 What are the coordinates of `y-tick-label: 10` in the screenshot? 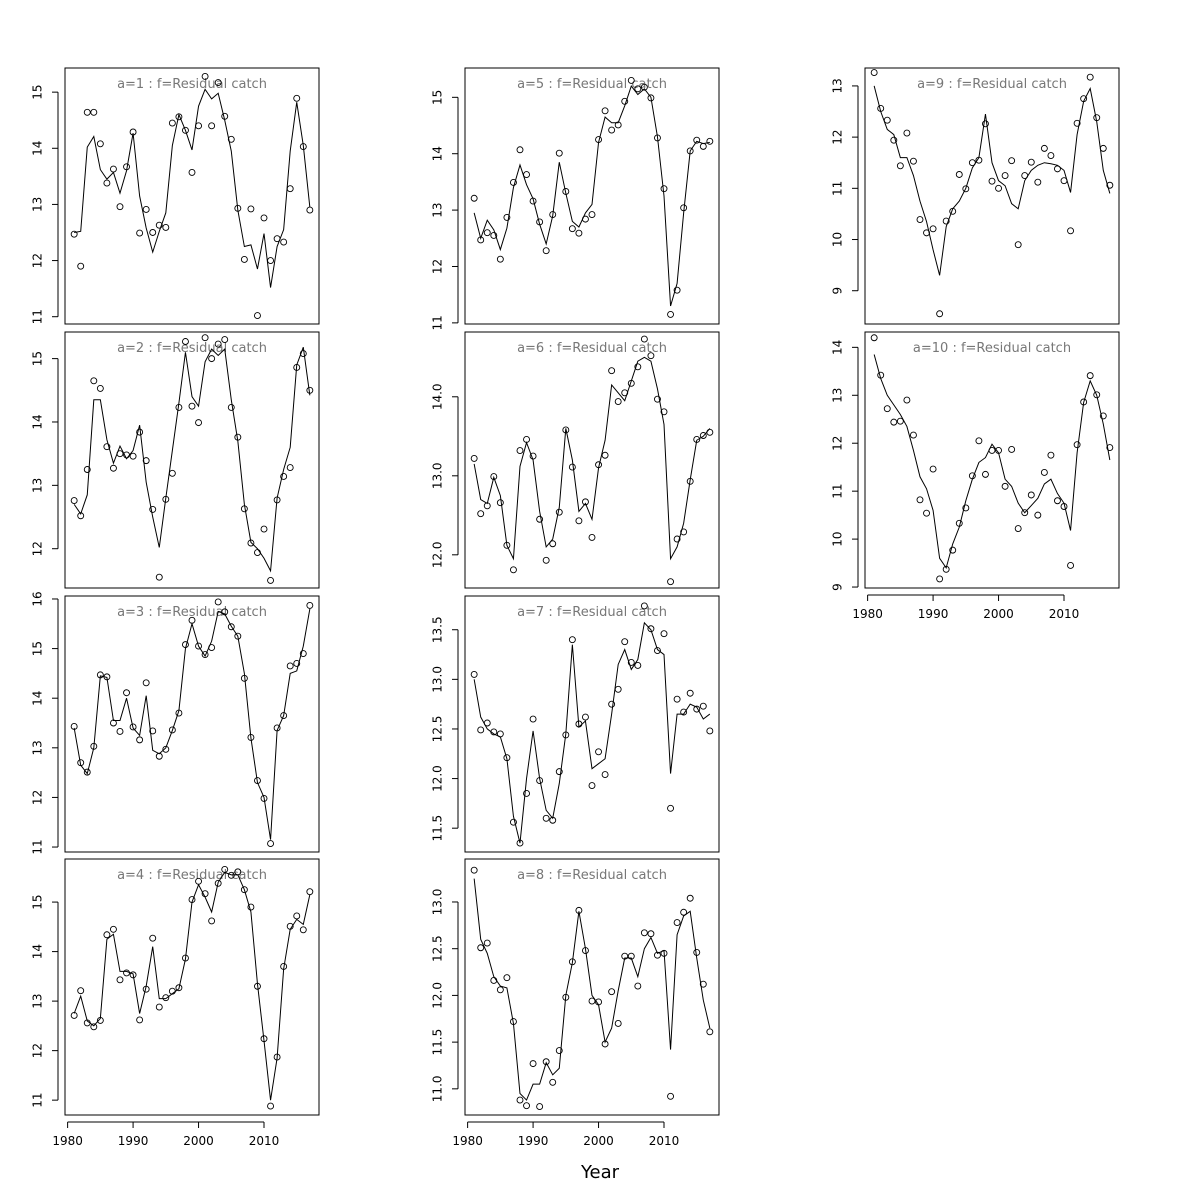 It's located at (838, 239).